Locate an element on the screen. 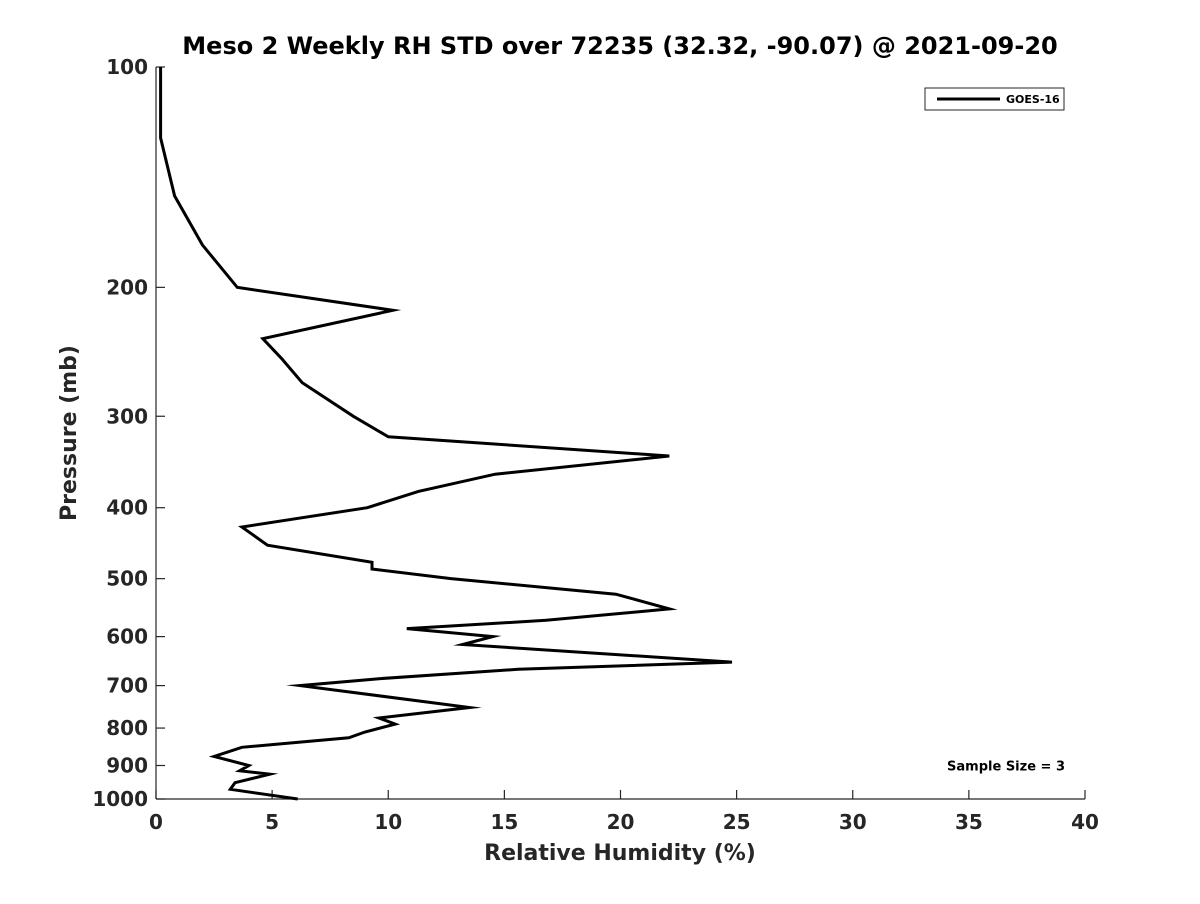  y-tick-label: 700 is located at coordinates (127, 686).